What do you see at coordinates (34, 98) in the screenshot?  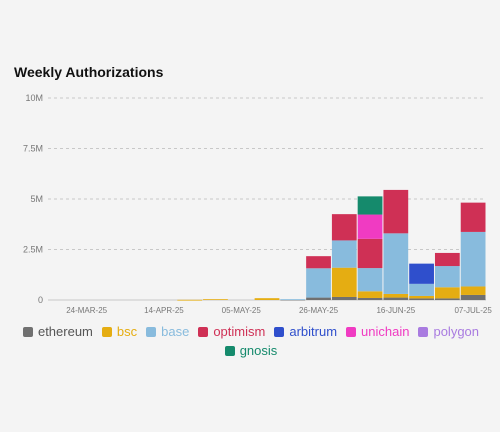 I see `y-tick-label: 10M` at bounding box center [34, 98].